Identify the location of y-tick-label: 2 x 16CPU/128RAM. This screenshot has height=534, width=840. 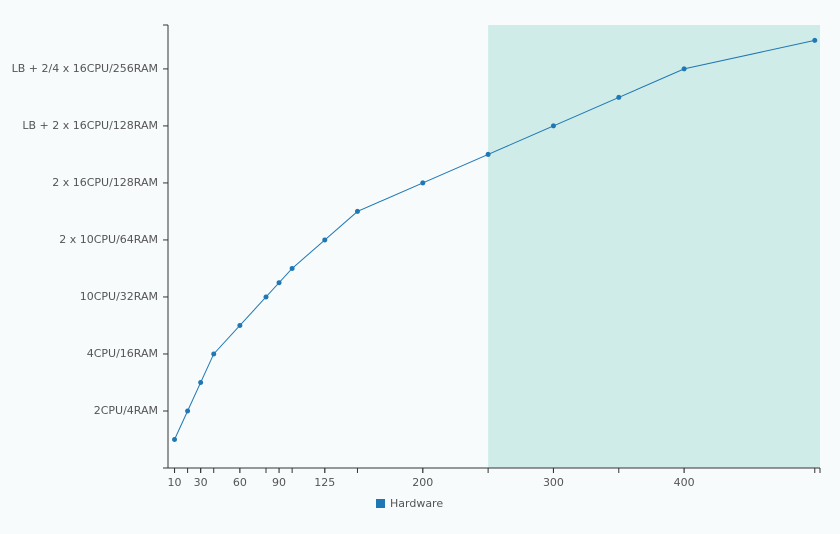
(105, 182).